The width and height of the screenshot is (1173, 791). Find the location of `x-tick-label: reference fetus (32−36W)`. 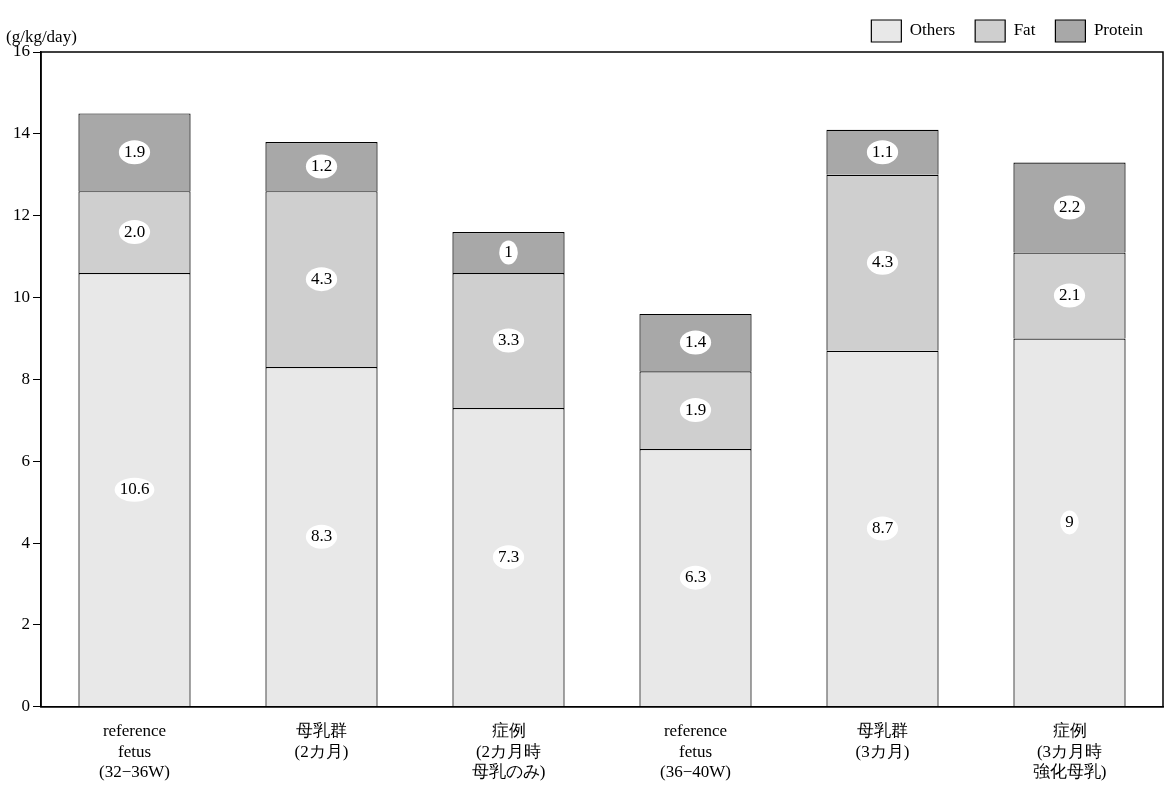

x-tick-label: reference fetus (32−36W) is located at coordinates (134, 751).